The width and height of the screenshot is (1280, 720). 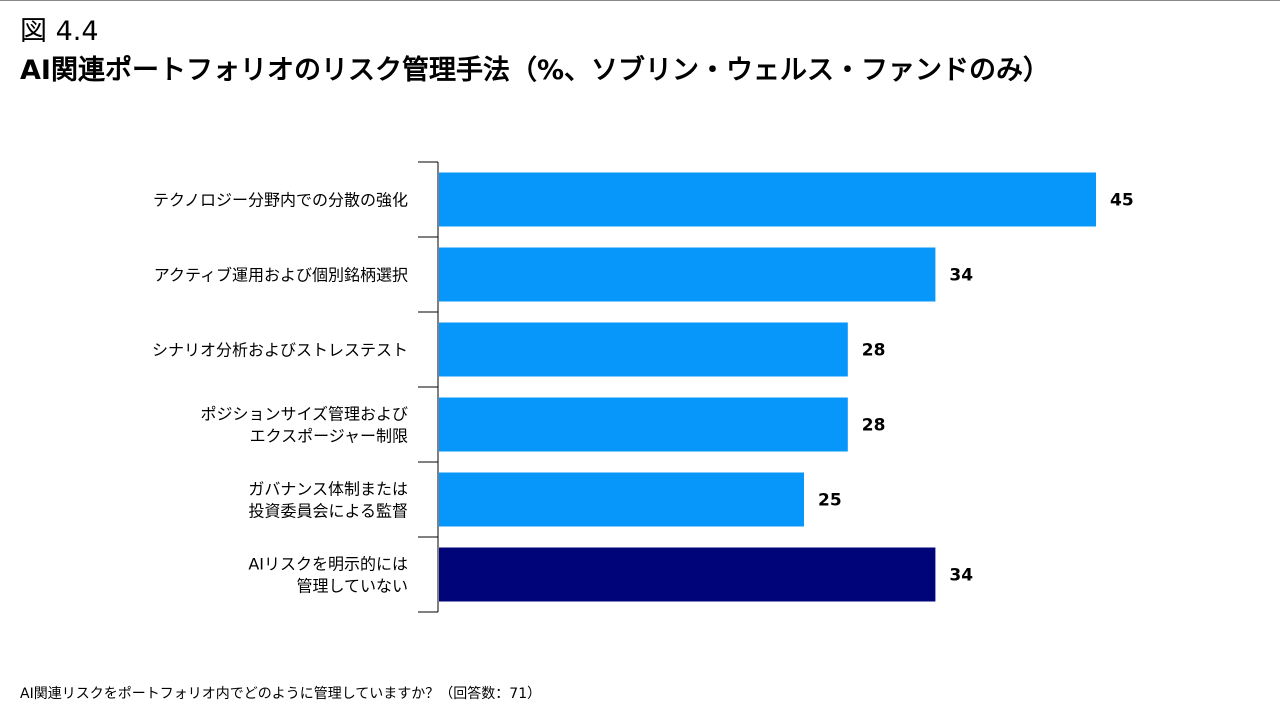 What do you see at coordinates (304, 414) in the screenshot?
I see `category-label-line: ポジションサイズ管理および` at bounding box center [304, 414].